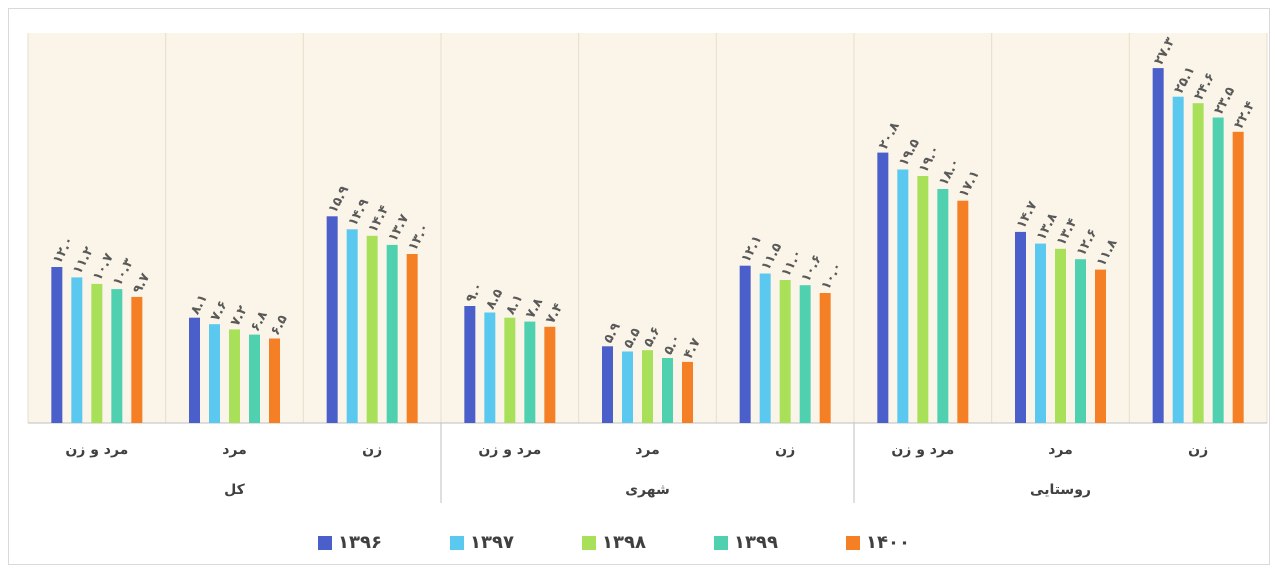  What do you see at coordinates (624, 542) in the screenshot?
I see `legend-label: ۱۳۹۸` at bounding box center [624, 542].